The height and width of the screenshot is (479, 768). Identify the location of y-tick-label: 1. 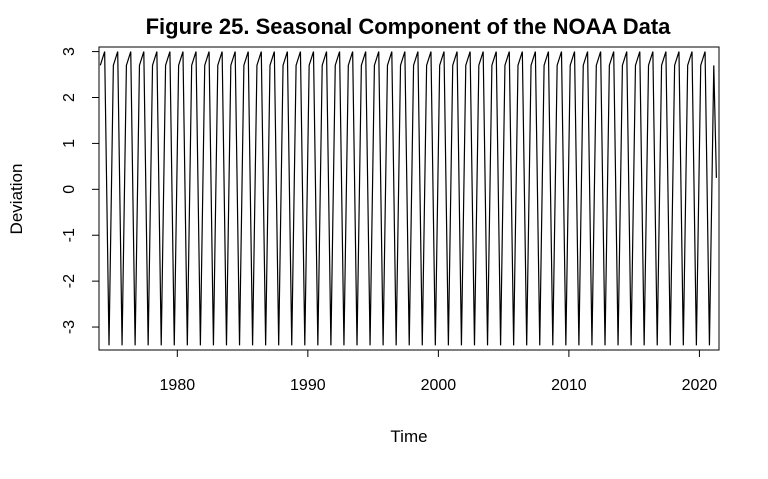
(69, 143).